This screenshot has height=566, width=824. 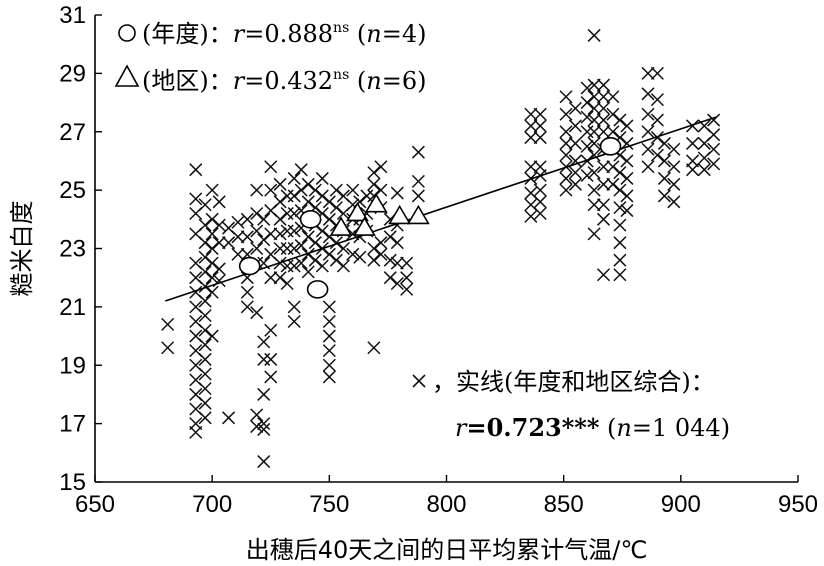 What do you see at coordinates (404, 34) in the screenshot?
I see `legend-text-part: =4)` at bounding box center [404, 34].